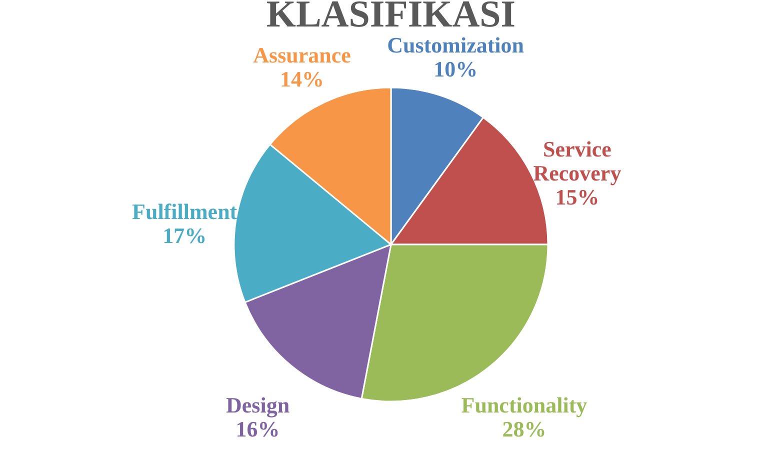 This screenshot has width=782, height=451. What do you see at coordinates (456, 69) in the screenshot?
I see `data-label: 10%` at bounding box center [456, 69].